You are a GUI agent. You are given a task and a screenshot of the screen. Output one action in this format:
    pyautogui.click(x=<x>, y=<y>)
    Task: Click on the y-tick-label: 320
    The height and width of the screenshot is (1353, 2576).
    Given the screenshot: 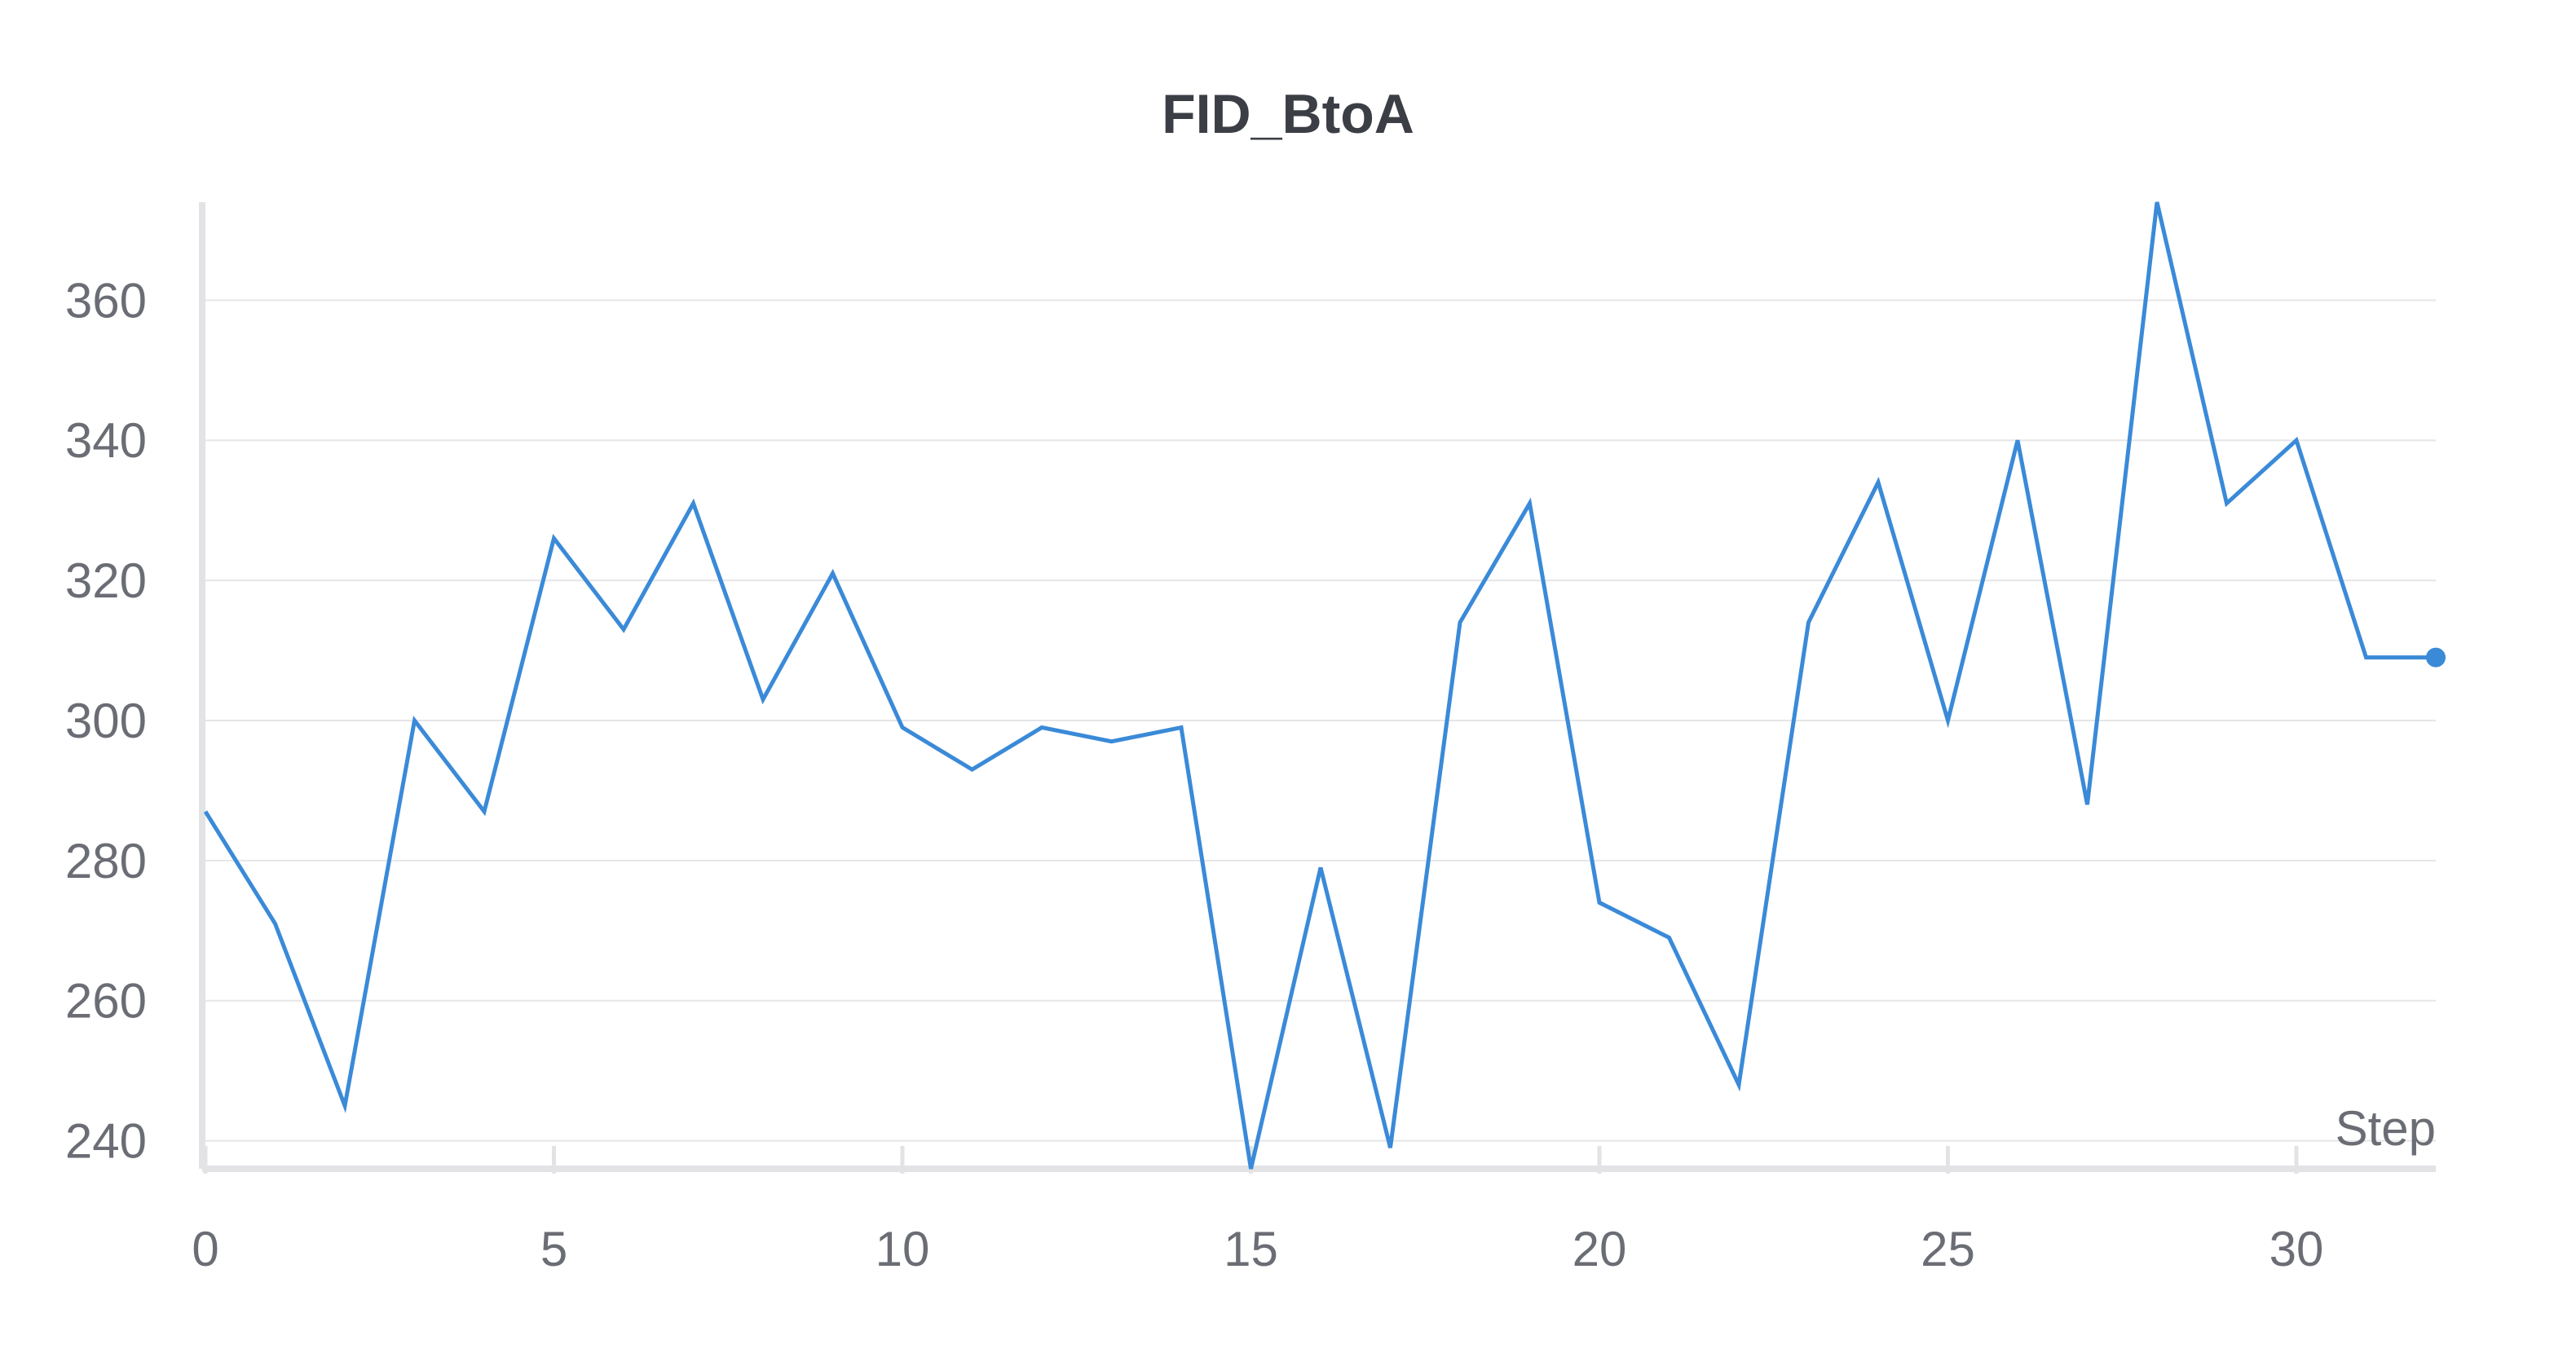 What is the action you would take?
    pyautogui.click(x=106, y=580)
    